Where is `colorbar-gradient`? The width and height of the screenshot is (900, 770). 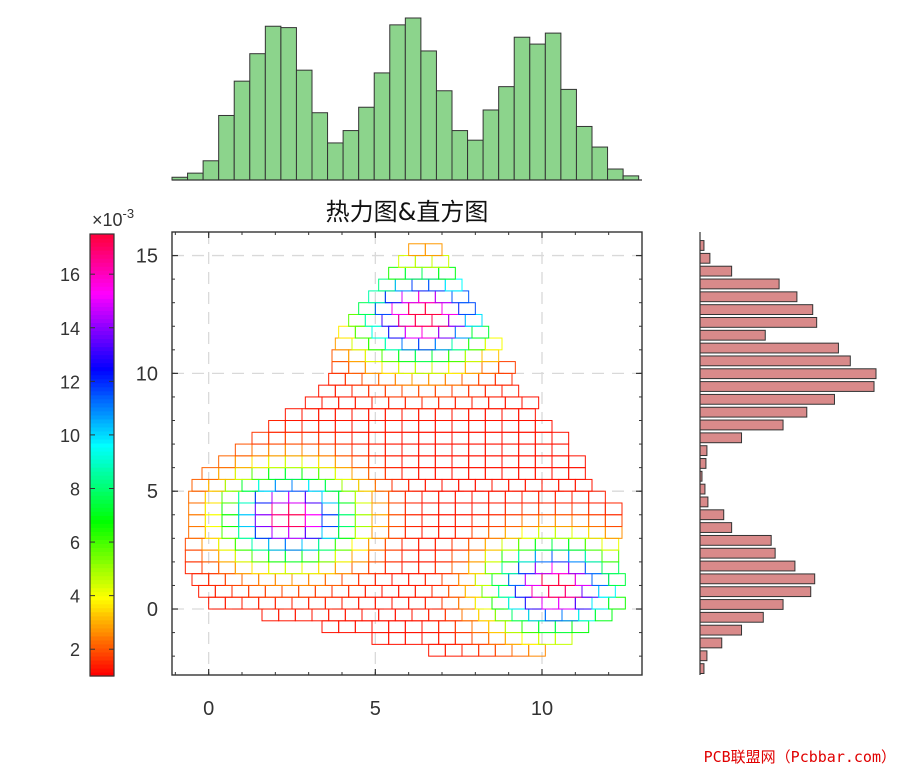 colorbar-gradient is located at coordinates (102, 455).